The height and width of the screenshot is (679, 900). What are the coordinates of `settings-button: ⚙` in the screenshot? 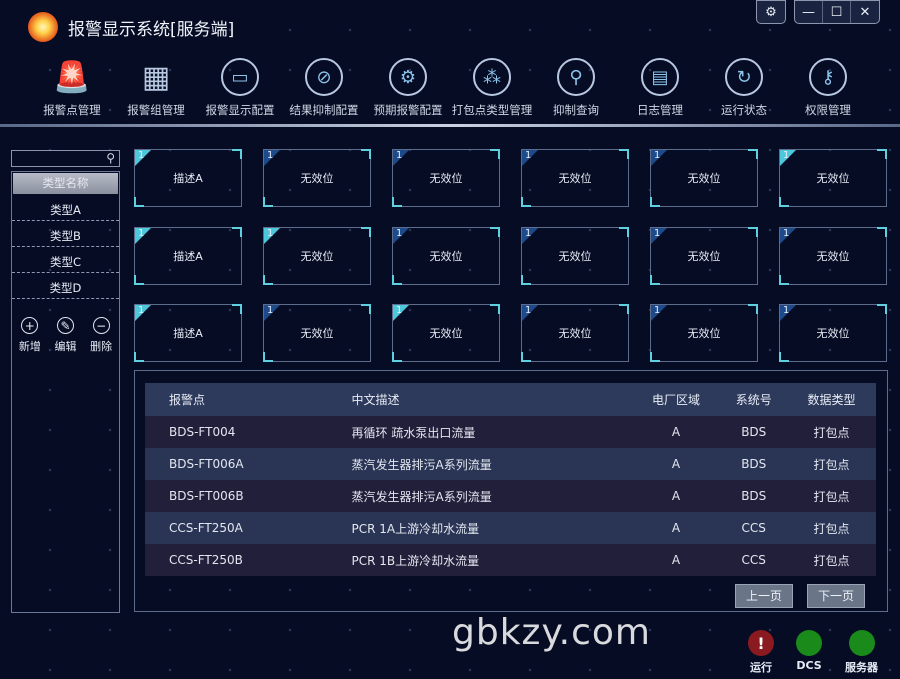 It's located at (771, 12).